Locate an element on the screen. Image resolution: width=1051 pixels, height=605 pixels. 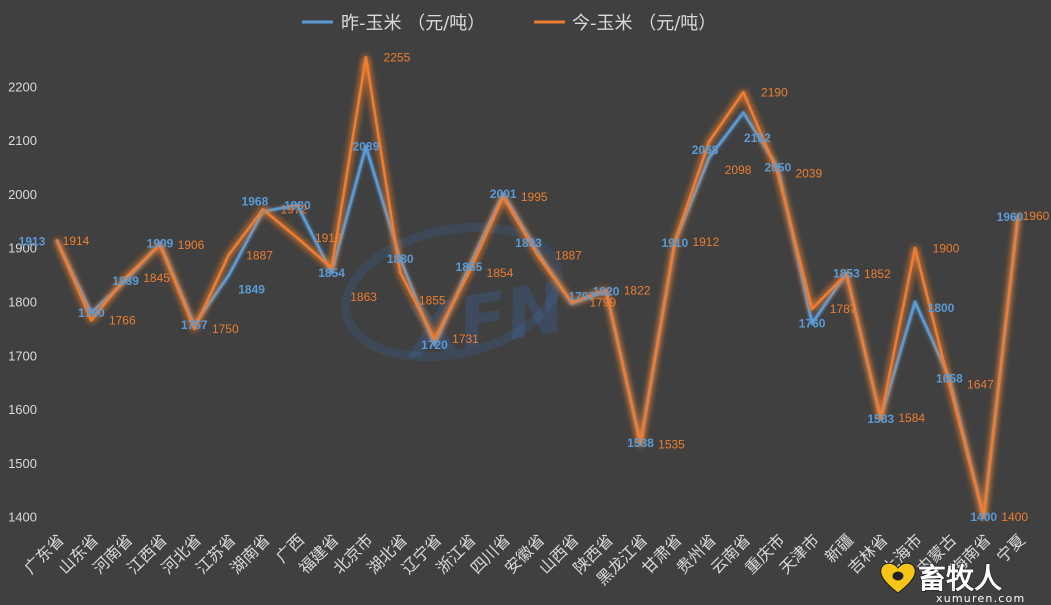
data-label-yesterday: 2089 is located at coordinates (366, 147).